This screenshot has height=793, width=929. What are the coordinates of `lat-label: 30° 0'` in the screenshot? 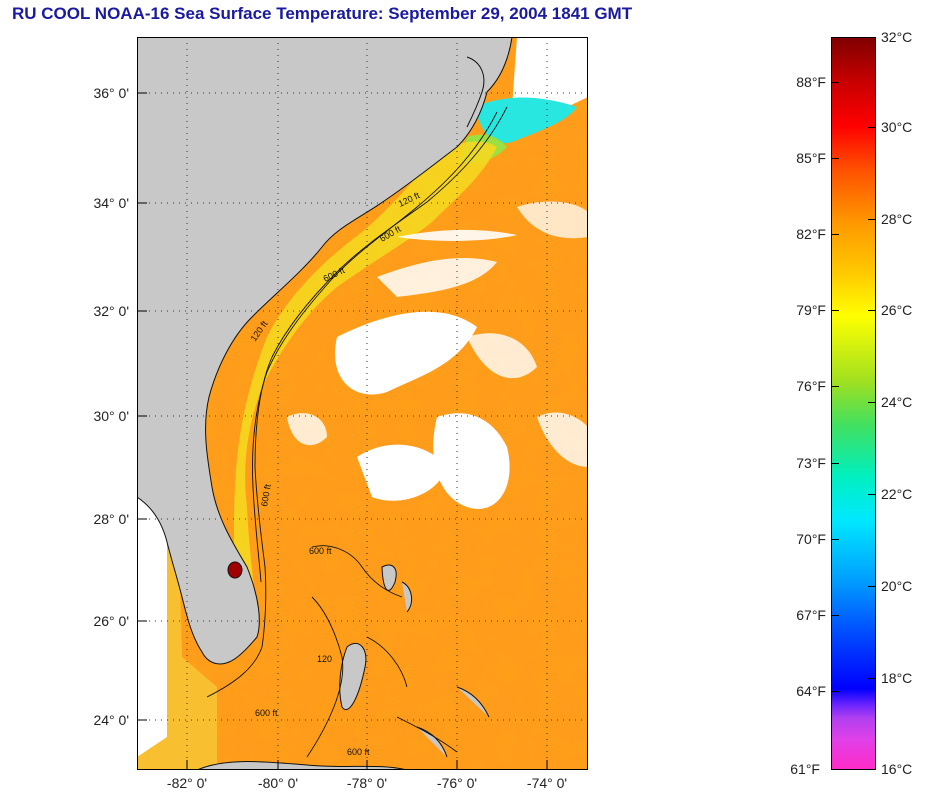 It's located at (111, 416).